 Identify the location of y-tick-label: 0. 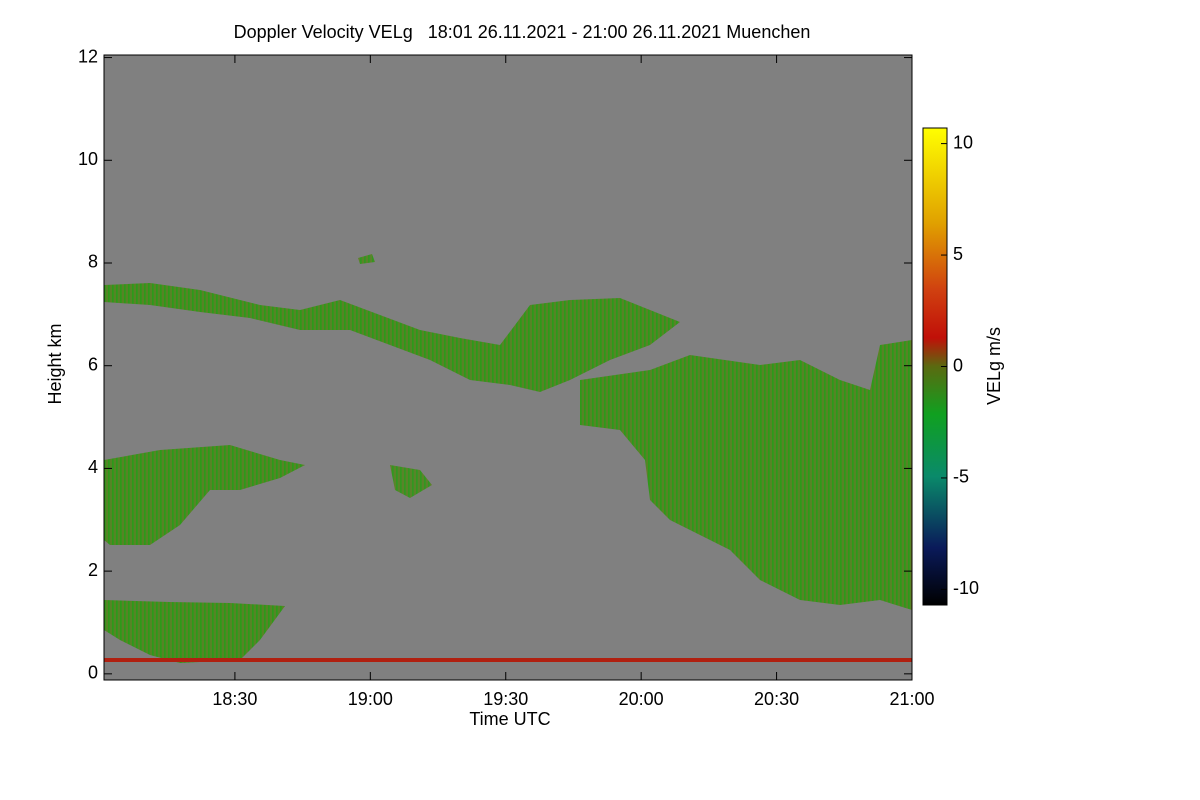
(93, 673).